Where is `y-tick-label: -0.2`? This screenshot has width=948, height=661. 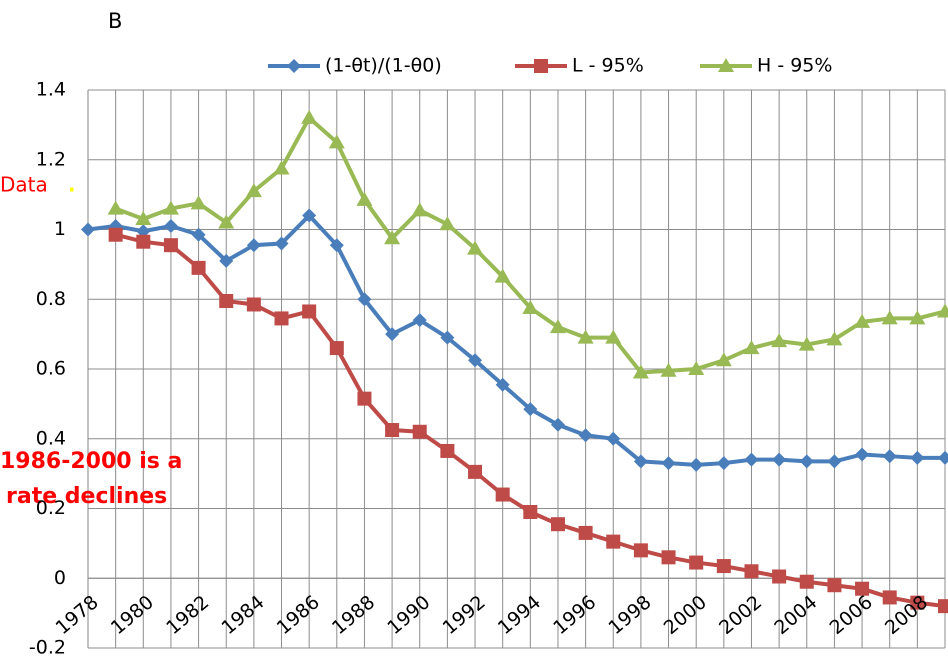
y-tick-label: -0.2 is located at coordinates (47, 647).